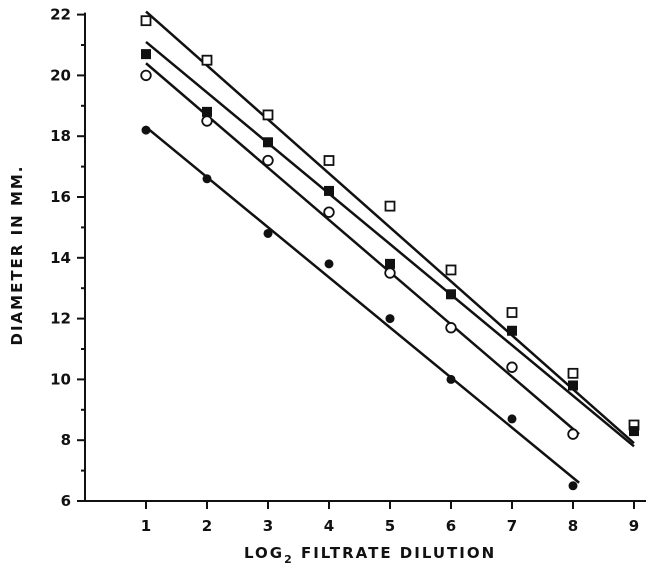 The height and width of the screenshot is (567, 646). What do you see at coordinates (146, 526) in the screenshot?
I see `x-tick-label: 1` at bounding box center [146, 526].